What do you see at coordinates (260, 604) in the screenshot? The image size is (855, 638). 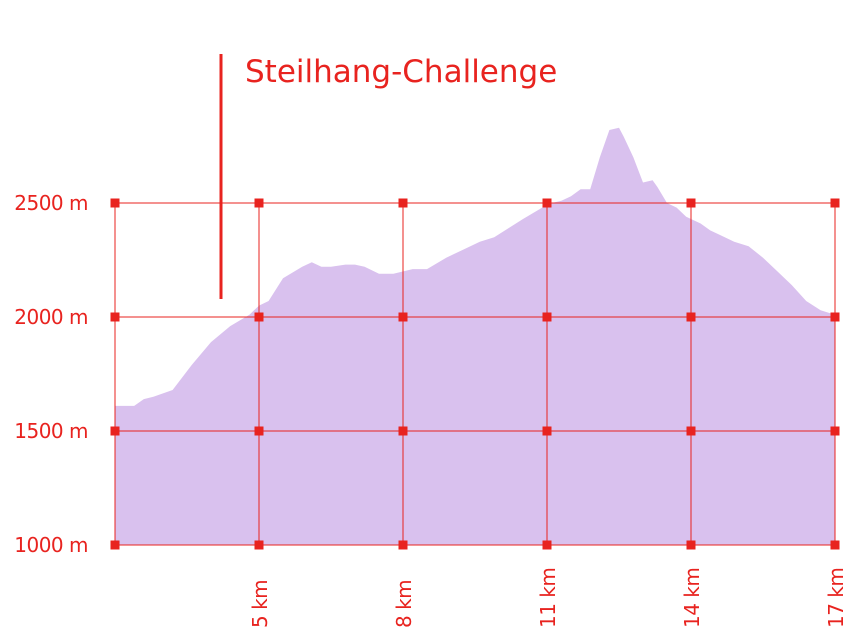 I see `x-tick-label: 5 km` at bounding box center [260, 604].